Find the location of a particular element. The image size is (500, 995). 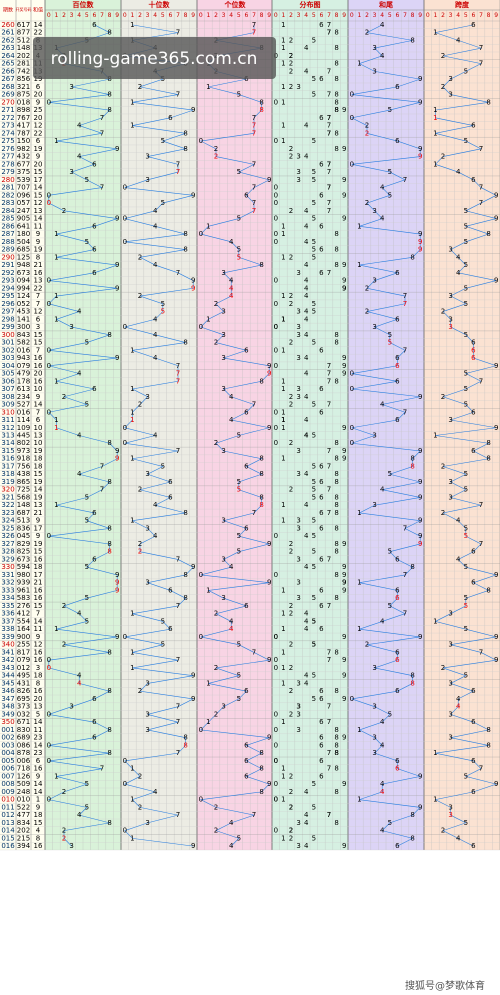

number: 018 is located at coordinates (23, 102).